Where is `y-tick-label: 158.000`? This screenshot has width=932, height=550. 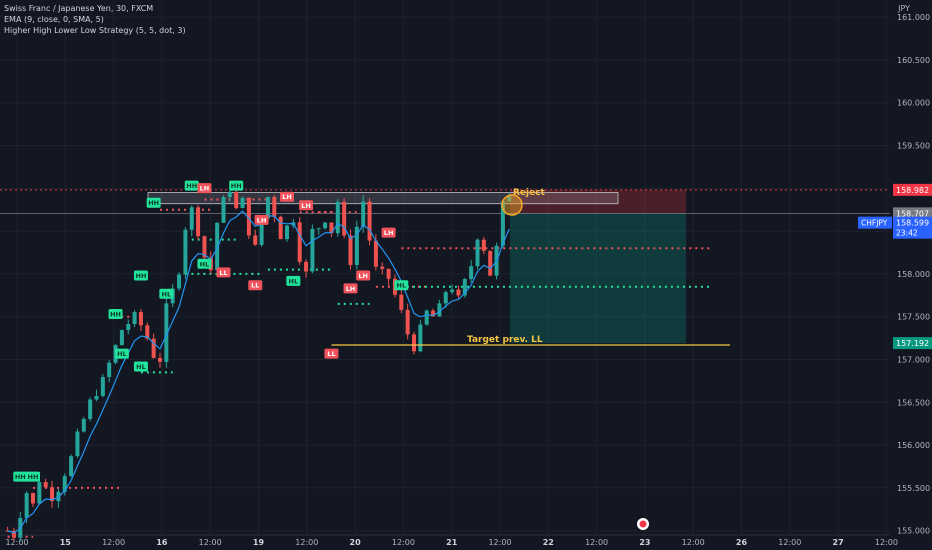 y-tick-label: 158.000 is located at coordinates (913, 274).